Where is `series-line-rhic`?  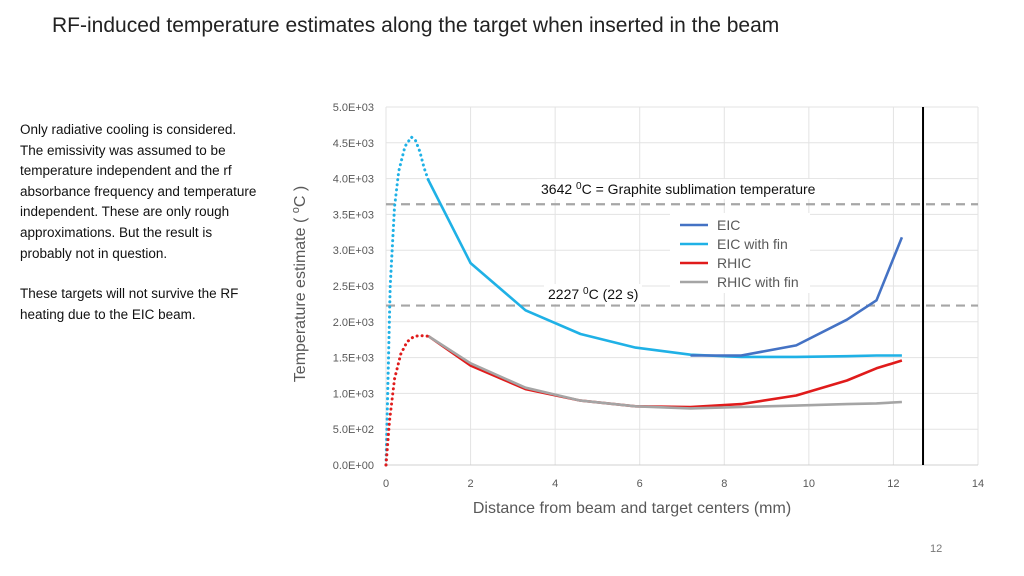 series-line-rhic is located at coordinates (665, 372).